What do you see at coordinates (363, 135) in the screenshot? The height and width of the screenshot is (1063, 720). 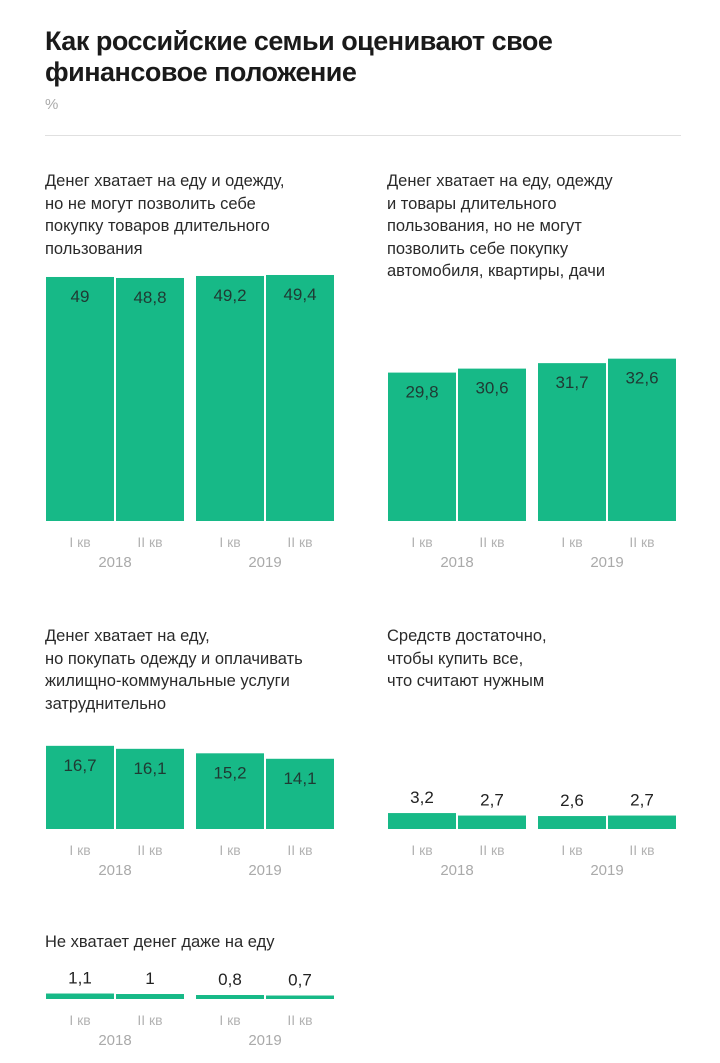 I see `header-divider` at bounding box center [363, 135].